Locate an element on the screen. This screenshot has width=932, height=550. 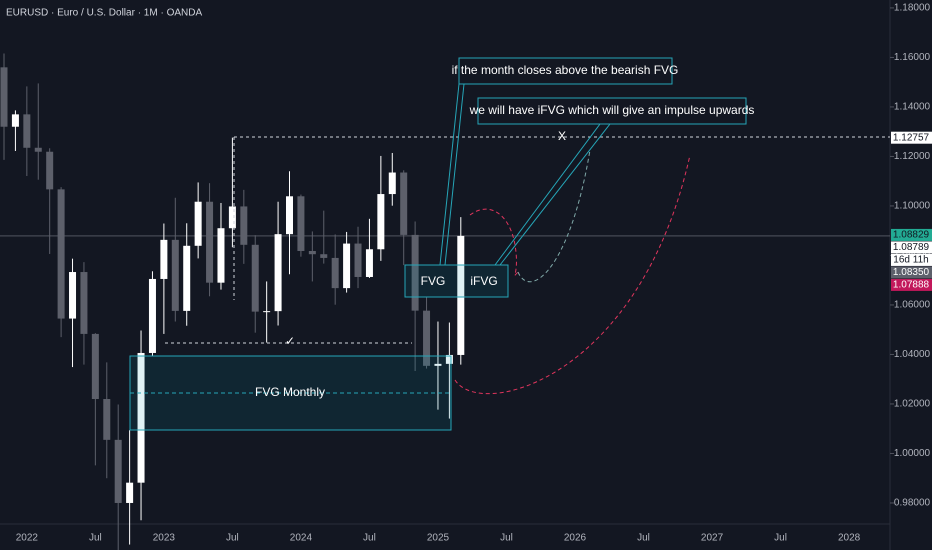
price-tag-label: 1.08350 is located at coordinates (911, 272).